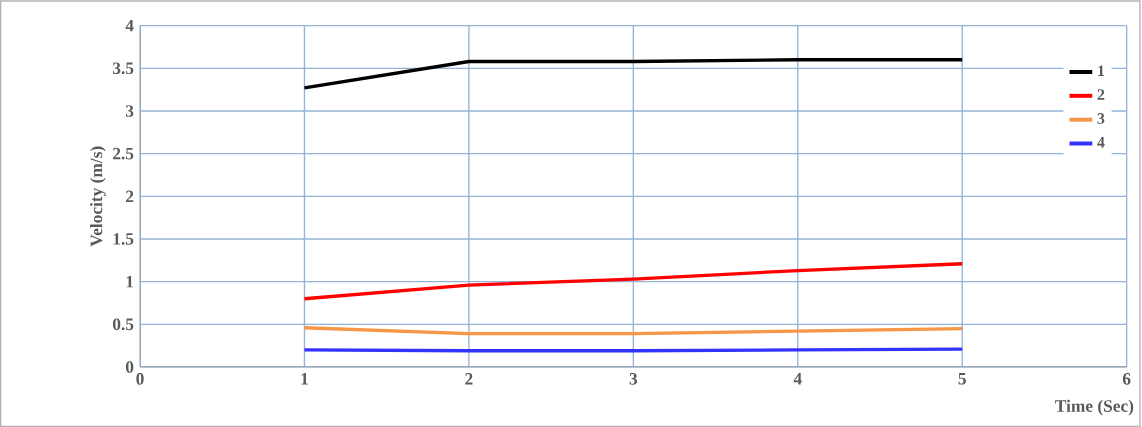 The image size is (1142, 427). Describe the element at coordinates (129, 367) in the screenshot. I see `y-tick-label: 0` at that location.